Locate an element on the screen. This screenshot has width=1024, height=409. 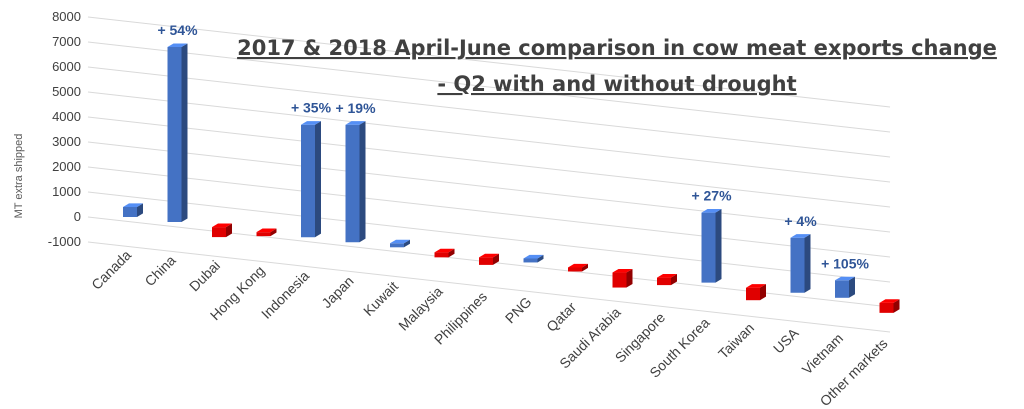
bar-south-korea is located at coordinates (711, 246).